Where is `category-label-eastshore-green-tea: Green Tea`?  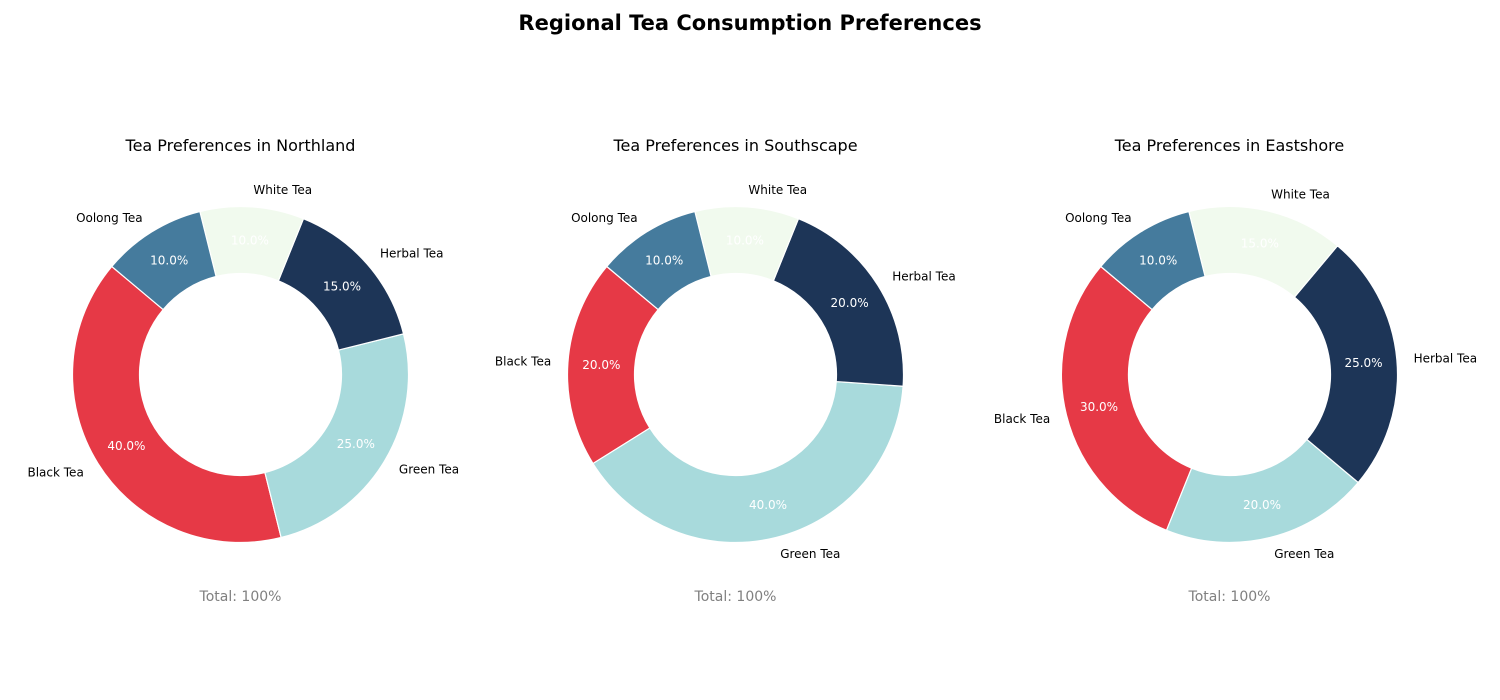 category-label-eastshore-green-tea: Green Tea is located at coordinates (1304, 554).